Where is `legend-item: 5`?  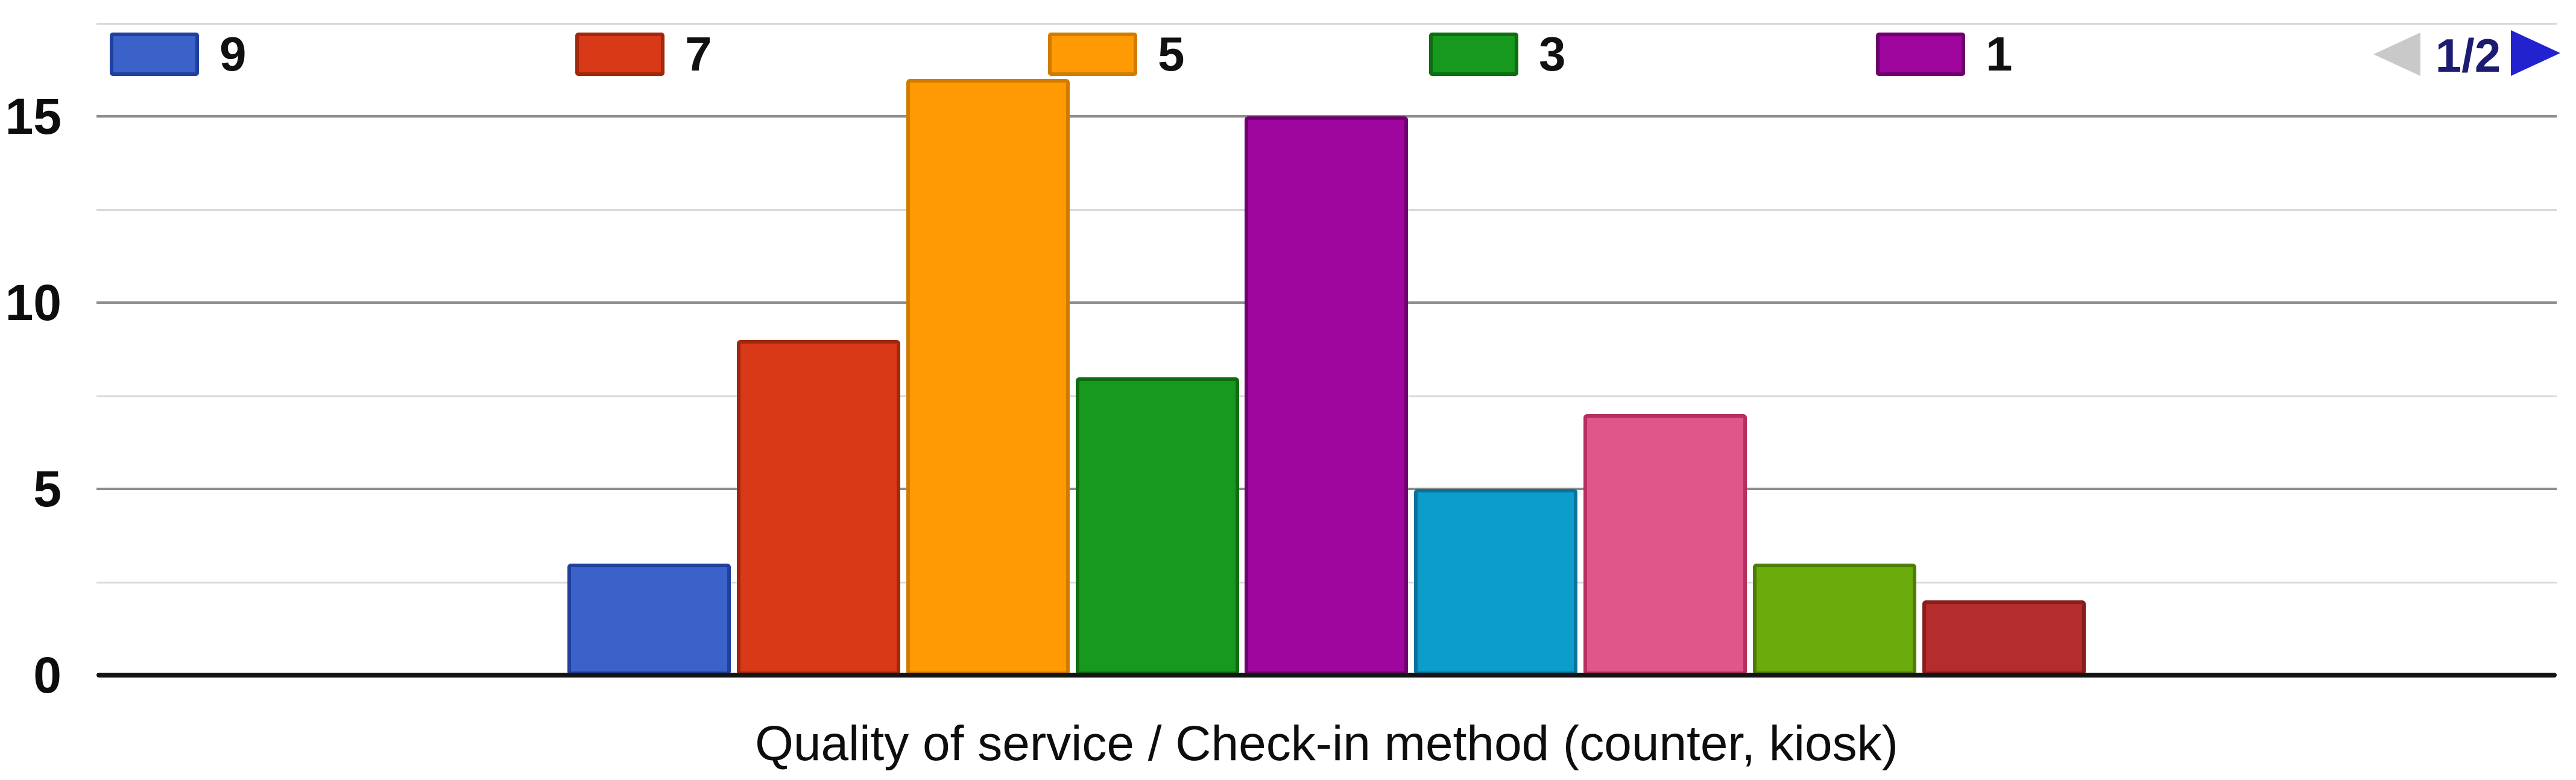 legend-item: 5 is located at coordinates (1116, 54).